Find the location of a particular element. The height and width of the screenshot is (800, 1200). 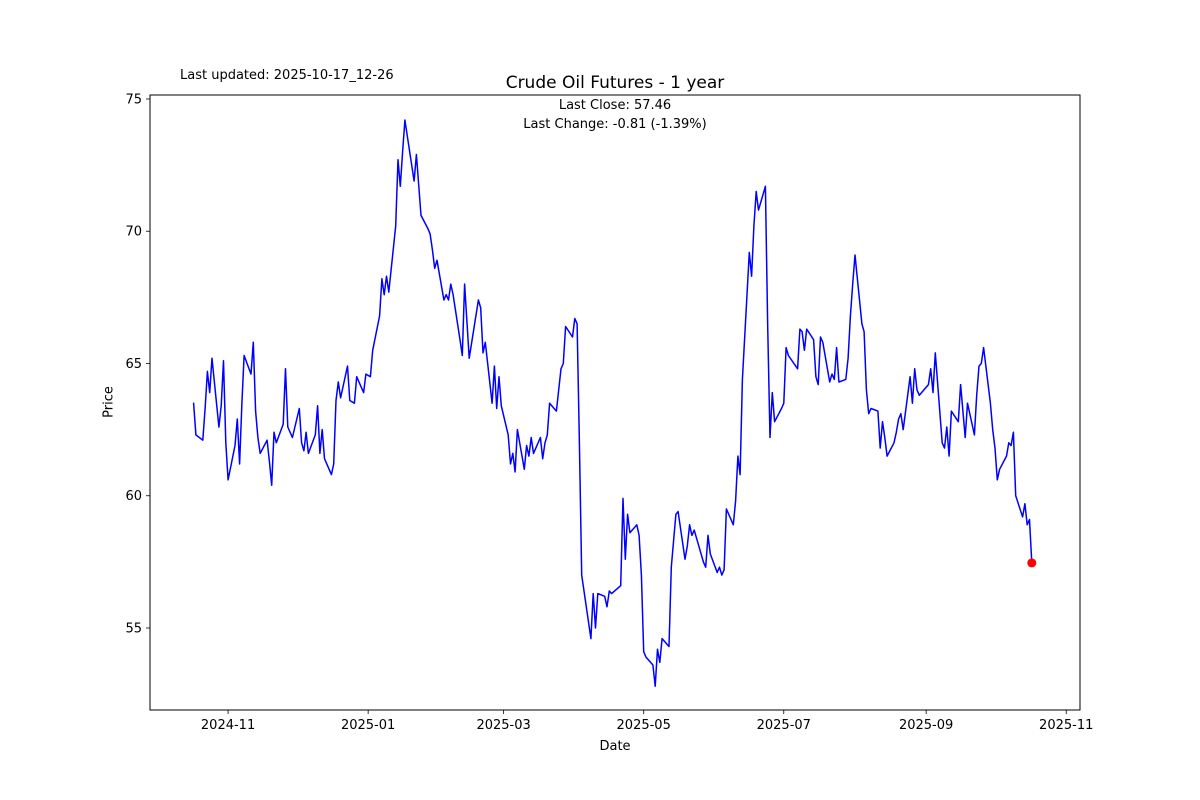

last-updated-text: Last updated: 2025-10-17_12-26 is located at coordinates (287, 75).